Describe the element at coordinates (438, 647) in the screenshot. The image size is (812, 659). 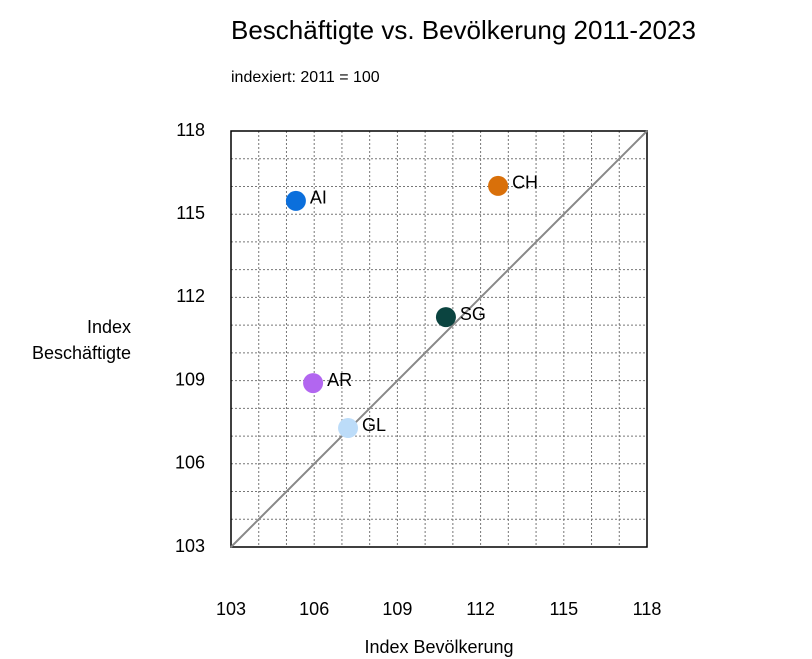
I see `x-axis-label: Index Bevölkerung` at that location.